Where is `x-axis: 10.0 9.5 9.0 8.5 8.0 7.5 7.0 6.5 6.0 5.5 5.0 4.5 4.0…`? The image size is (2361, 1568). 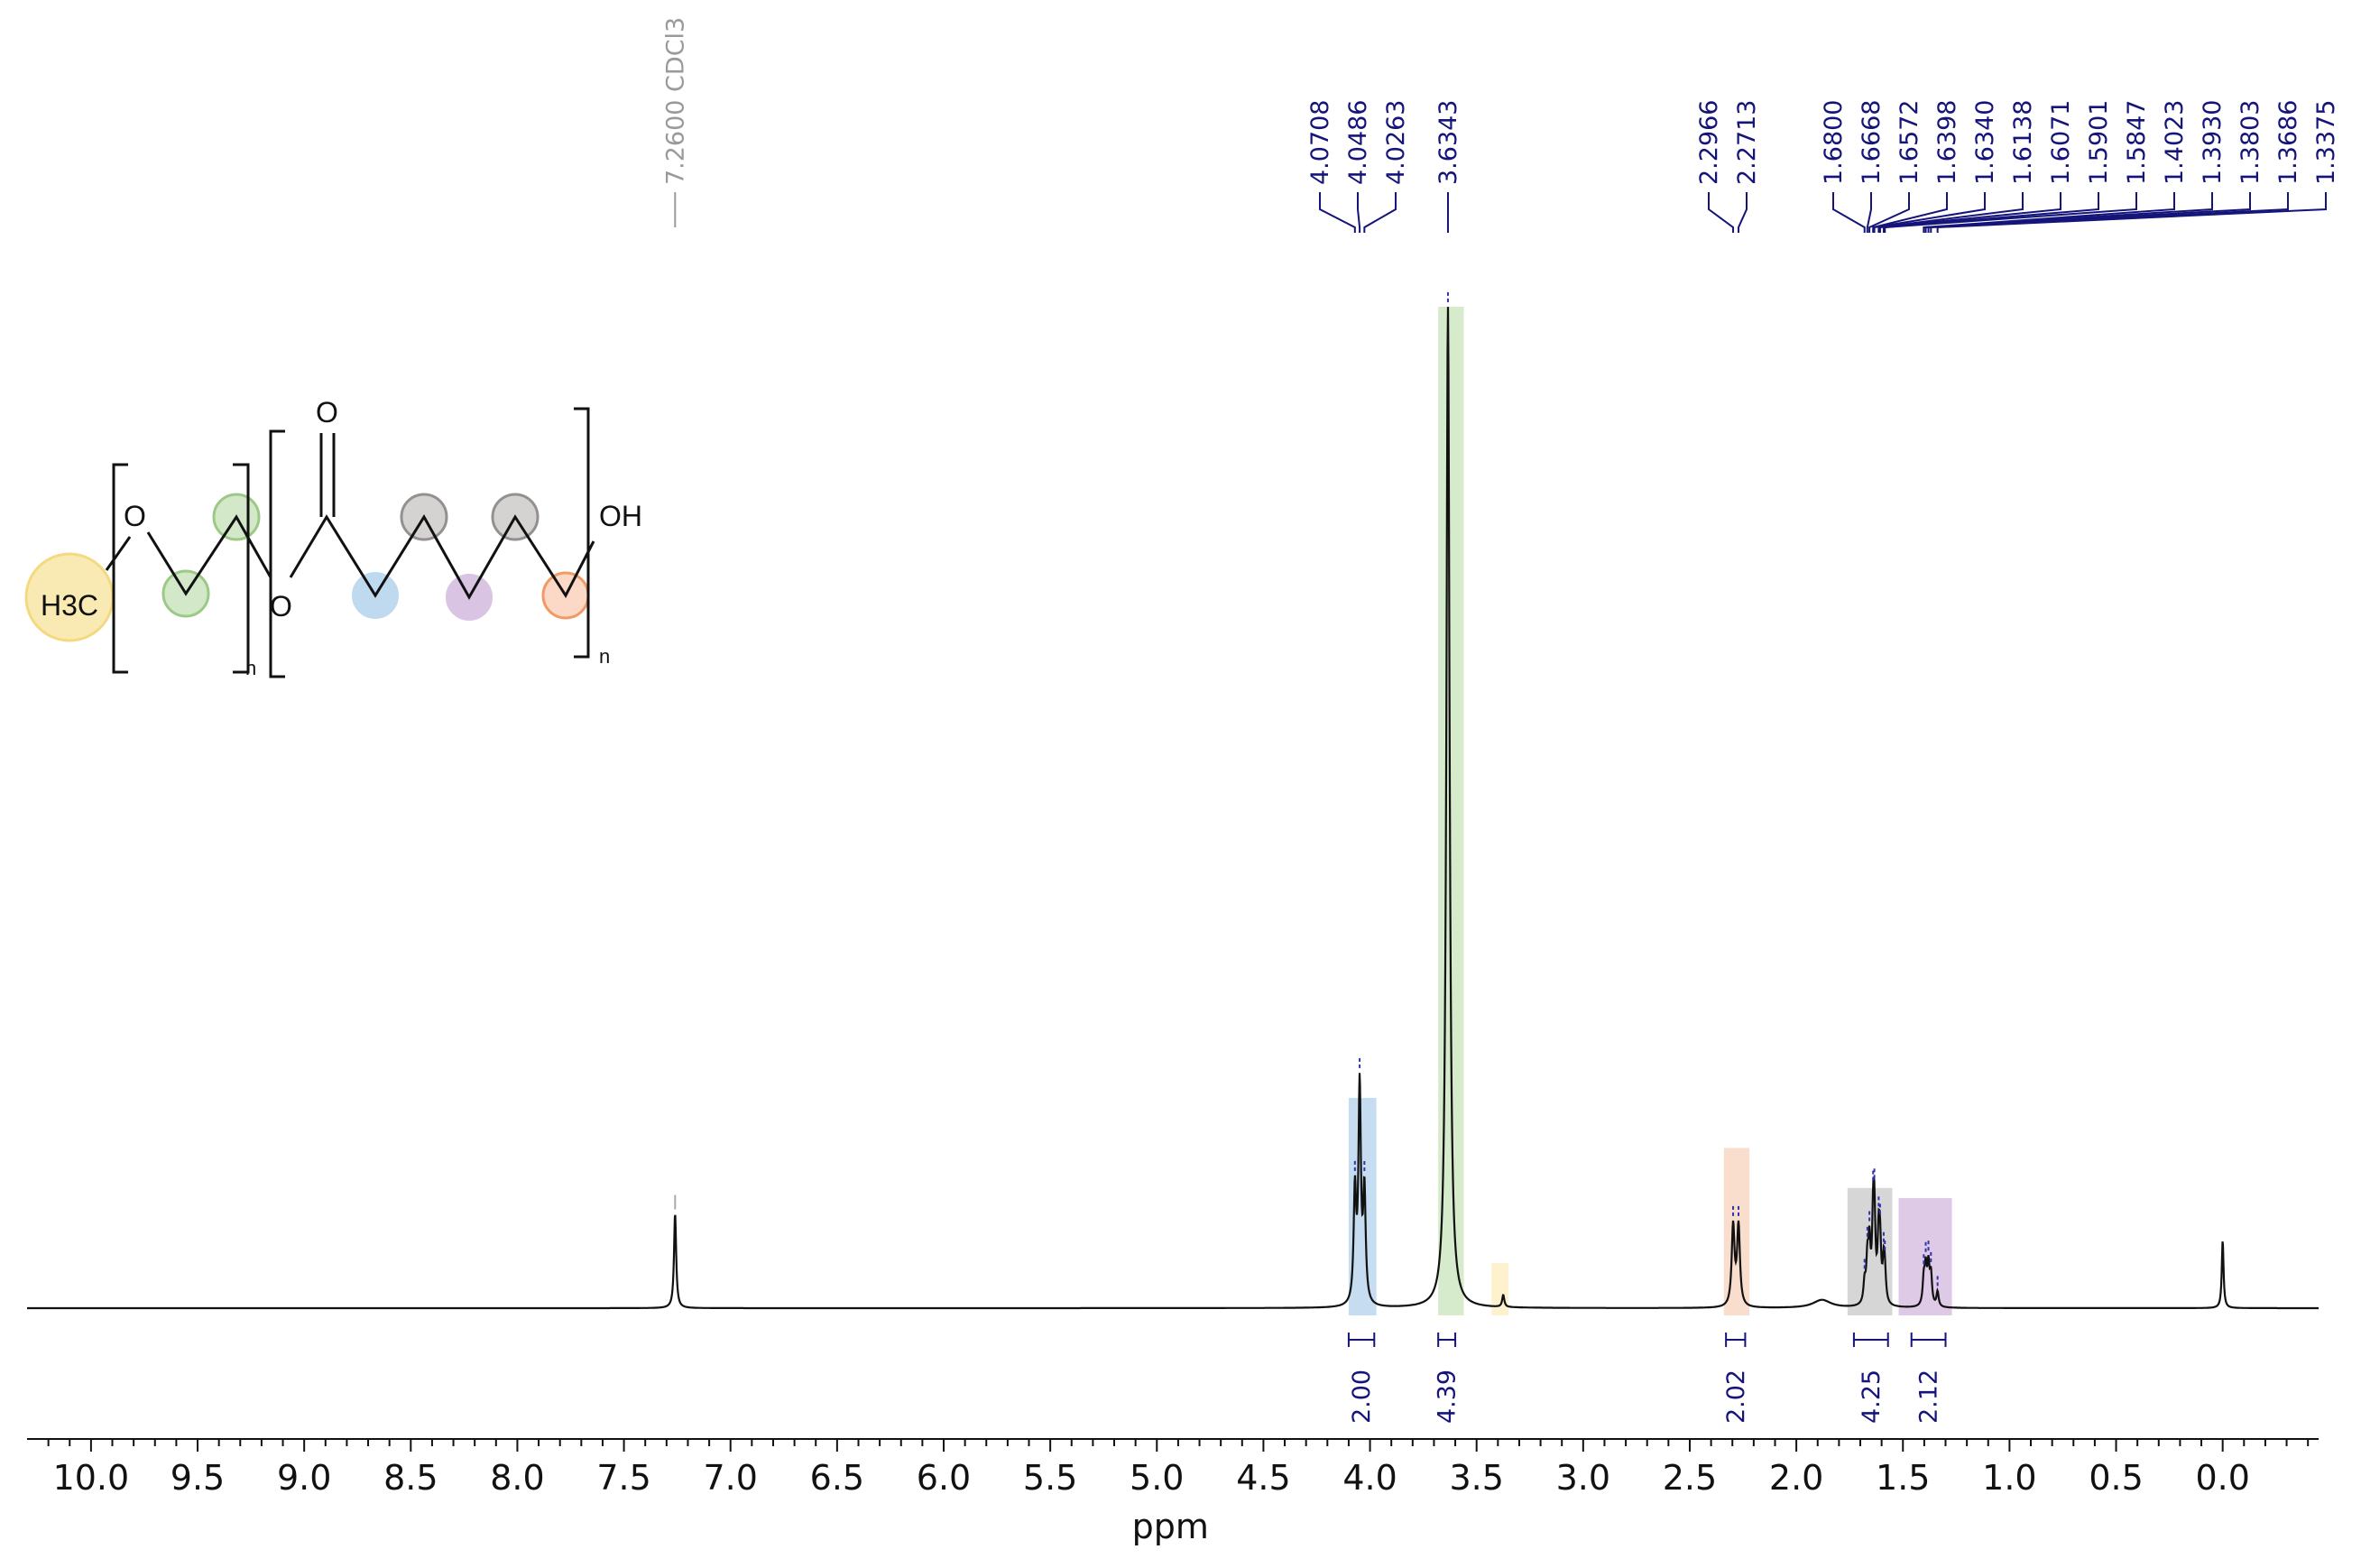 x-axis: 10.0 9.5 9.0 8.5 8.0 7.5 7.0 6.5 6.0 5.5 5.0 4.5 4.0… is located at coordinates (1173, 1468).